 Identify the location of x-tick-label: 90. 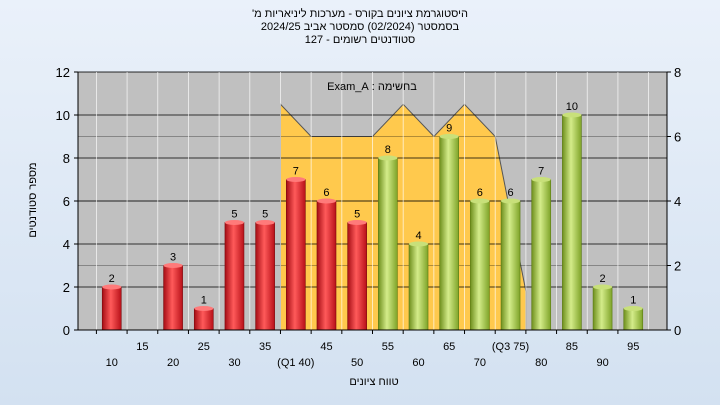
(602, 363).